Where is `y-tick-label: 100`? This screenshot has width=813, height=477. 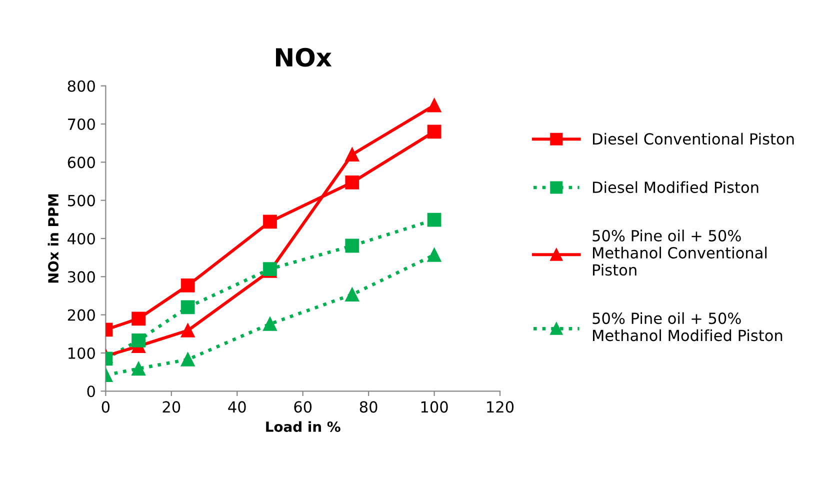
y-tick-label: 100 is located at coordinates (81, 353).